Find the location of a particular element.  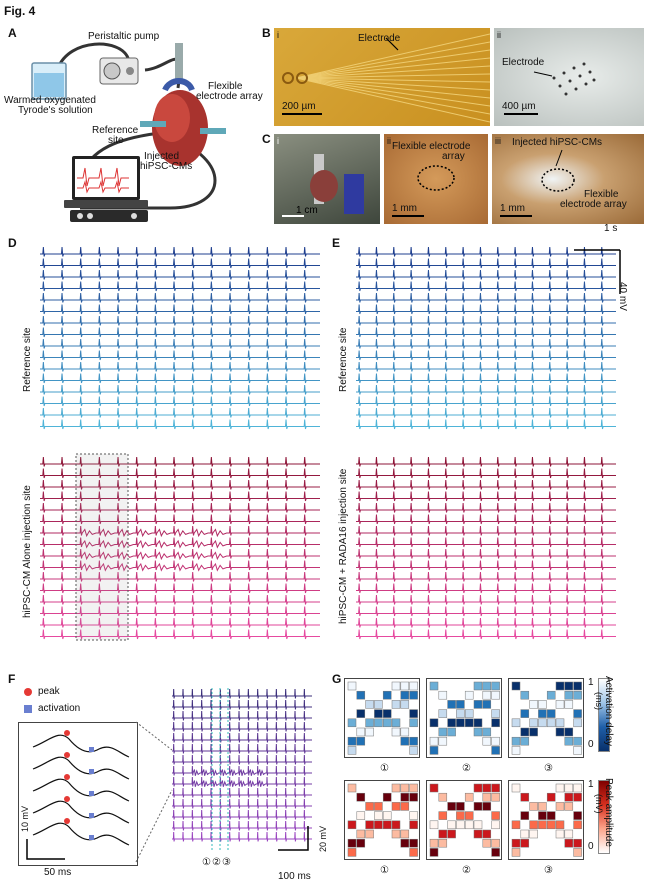

inset-scale-bar is located at coordinates (45, 849).